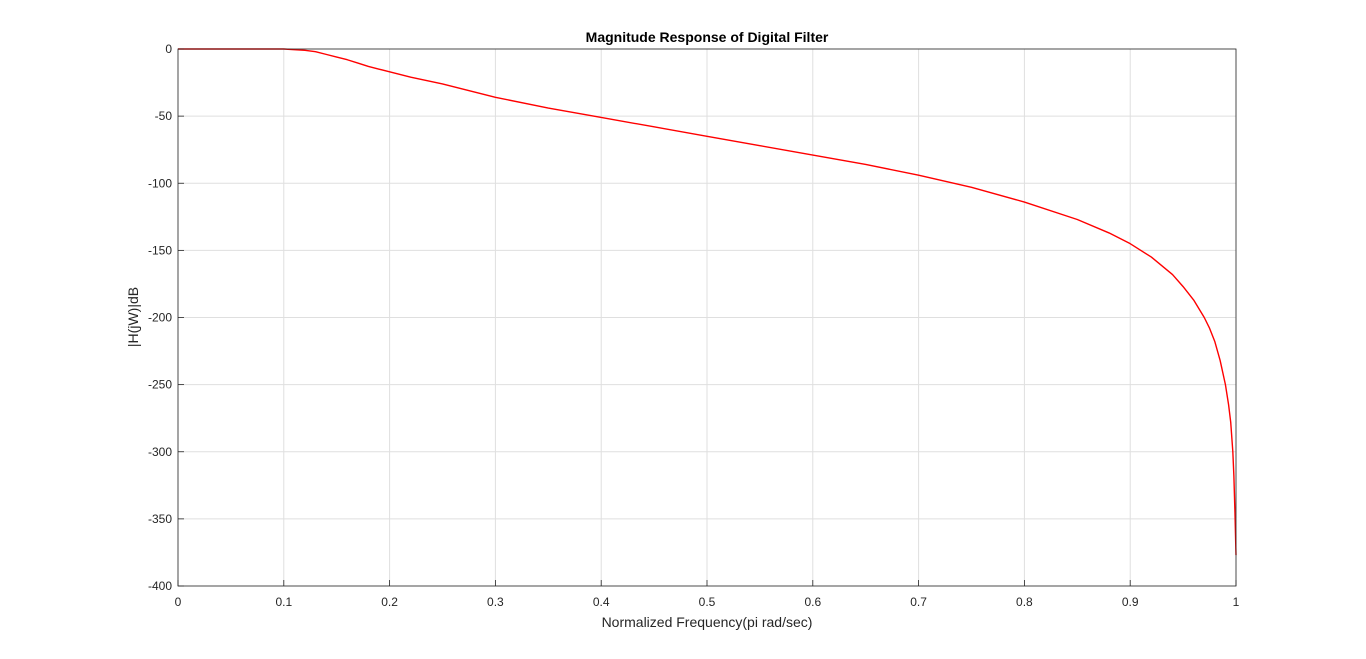 The height and width of the screenshot is (659, 1366). I want to click on x-tick-label: 0.7, so click(918, 602).